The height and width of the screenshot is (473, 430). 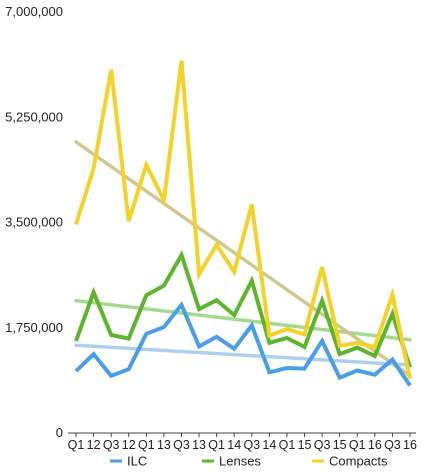 I want to click on y-tick-label: 3,500,000, so click(x=34, y=222).